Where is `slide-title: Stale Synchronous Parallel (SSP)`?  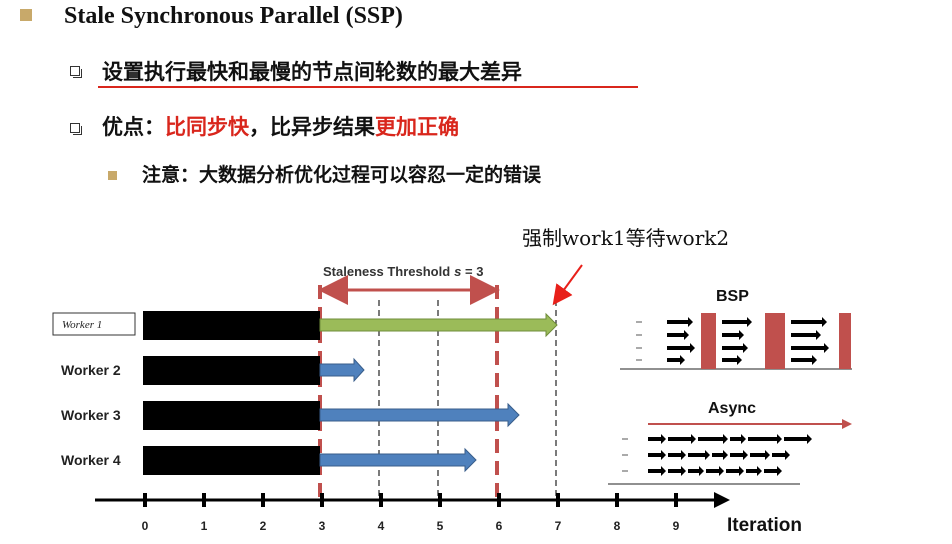
slide-title: Stale Synchronous Parallel (SSP) is located at coordinates (233, 16).